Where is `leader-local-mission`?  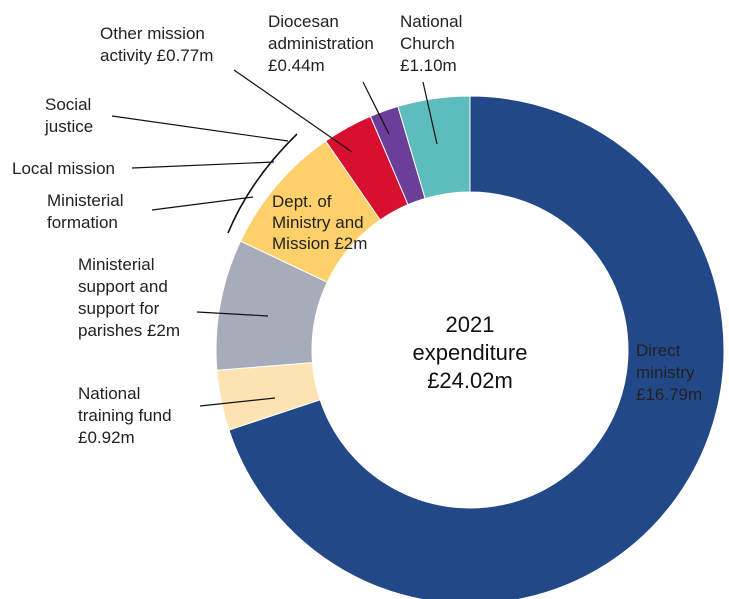
leader-local-mission is located at coordinates (203, 165).